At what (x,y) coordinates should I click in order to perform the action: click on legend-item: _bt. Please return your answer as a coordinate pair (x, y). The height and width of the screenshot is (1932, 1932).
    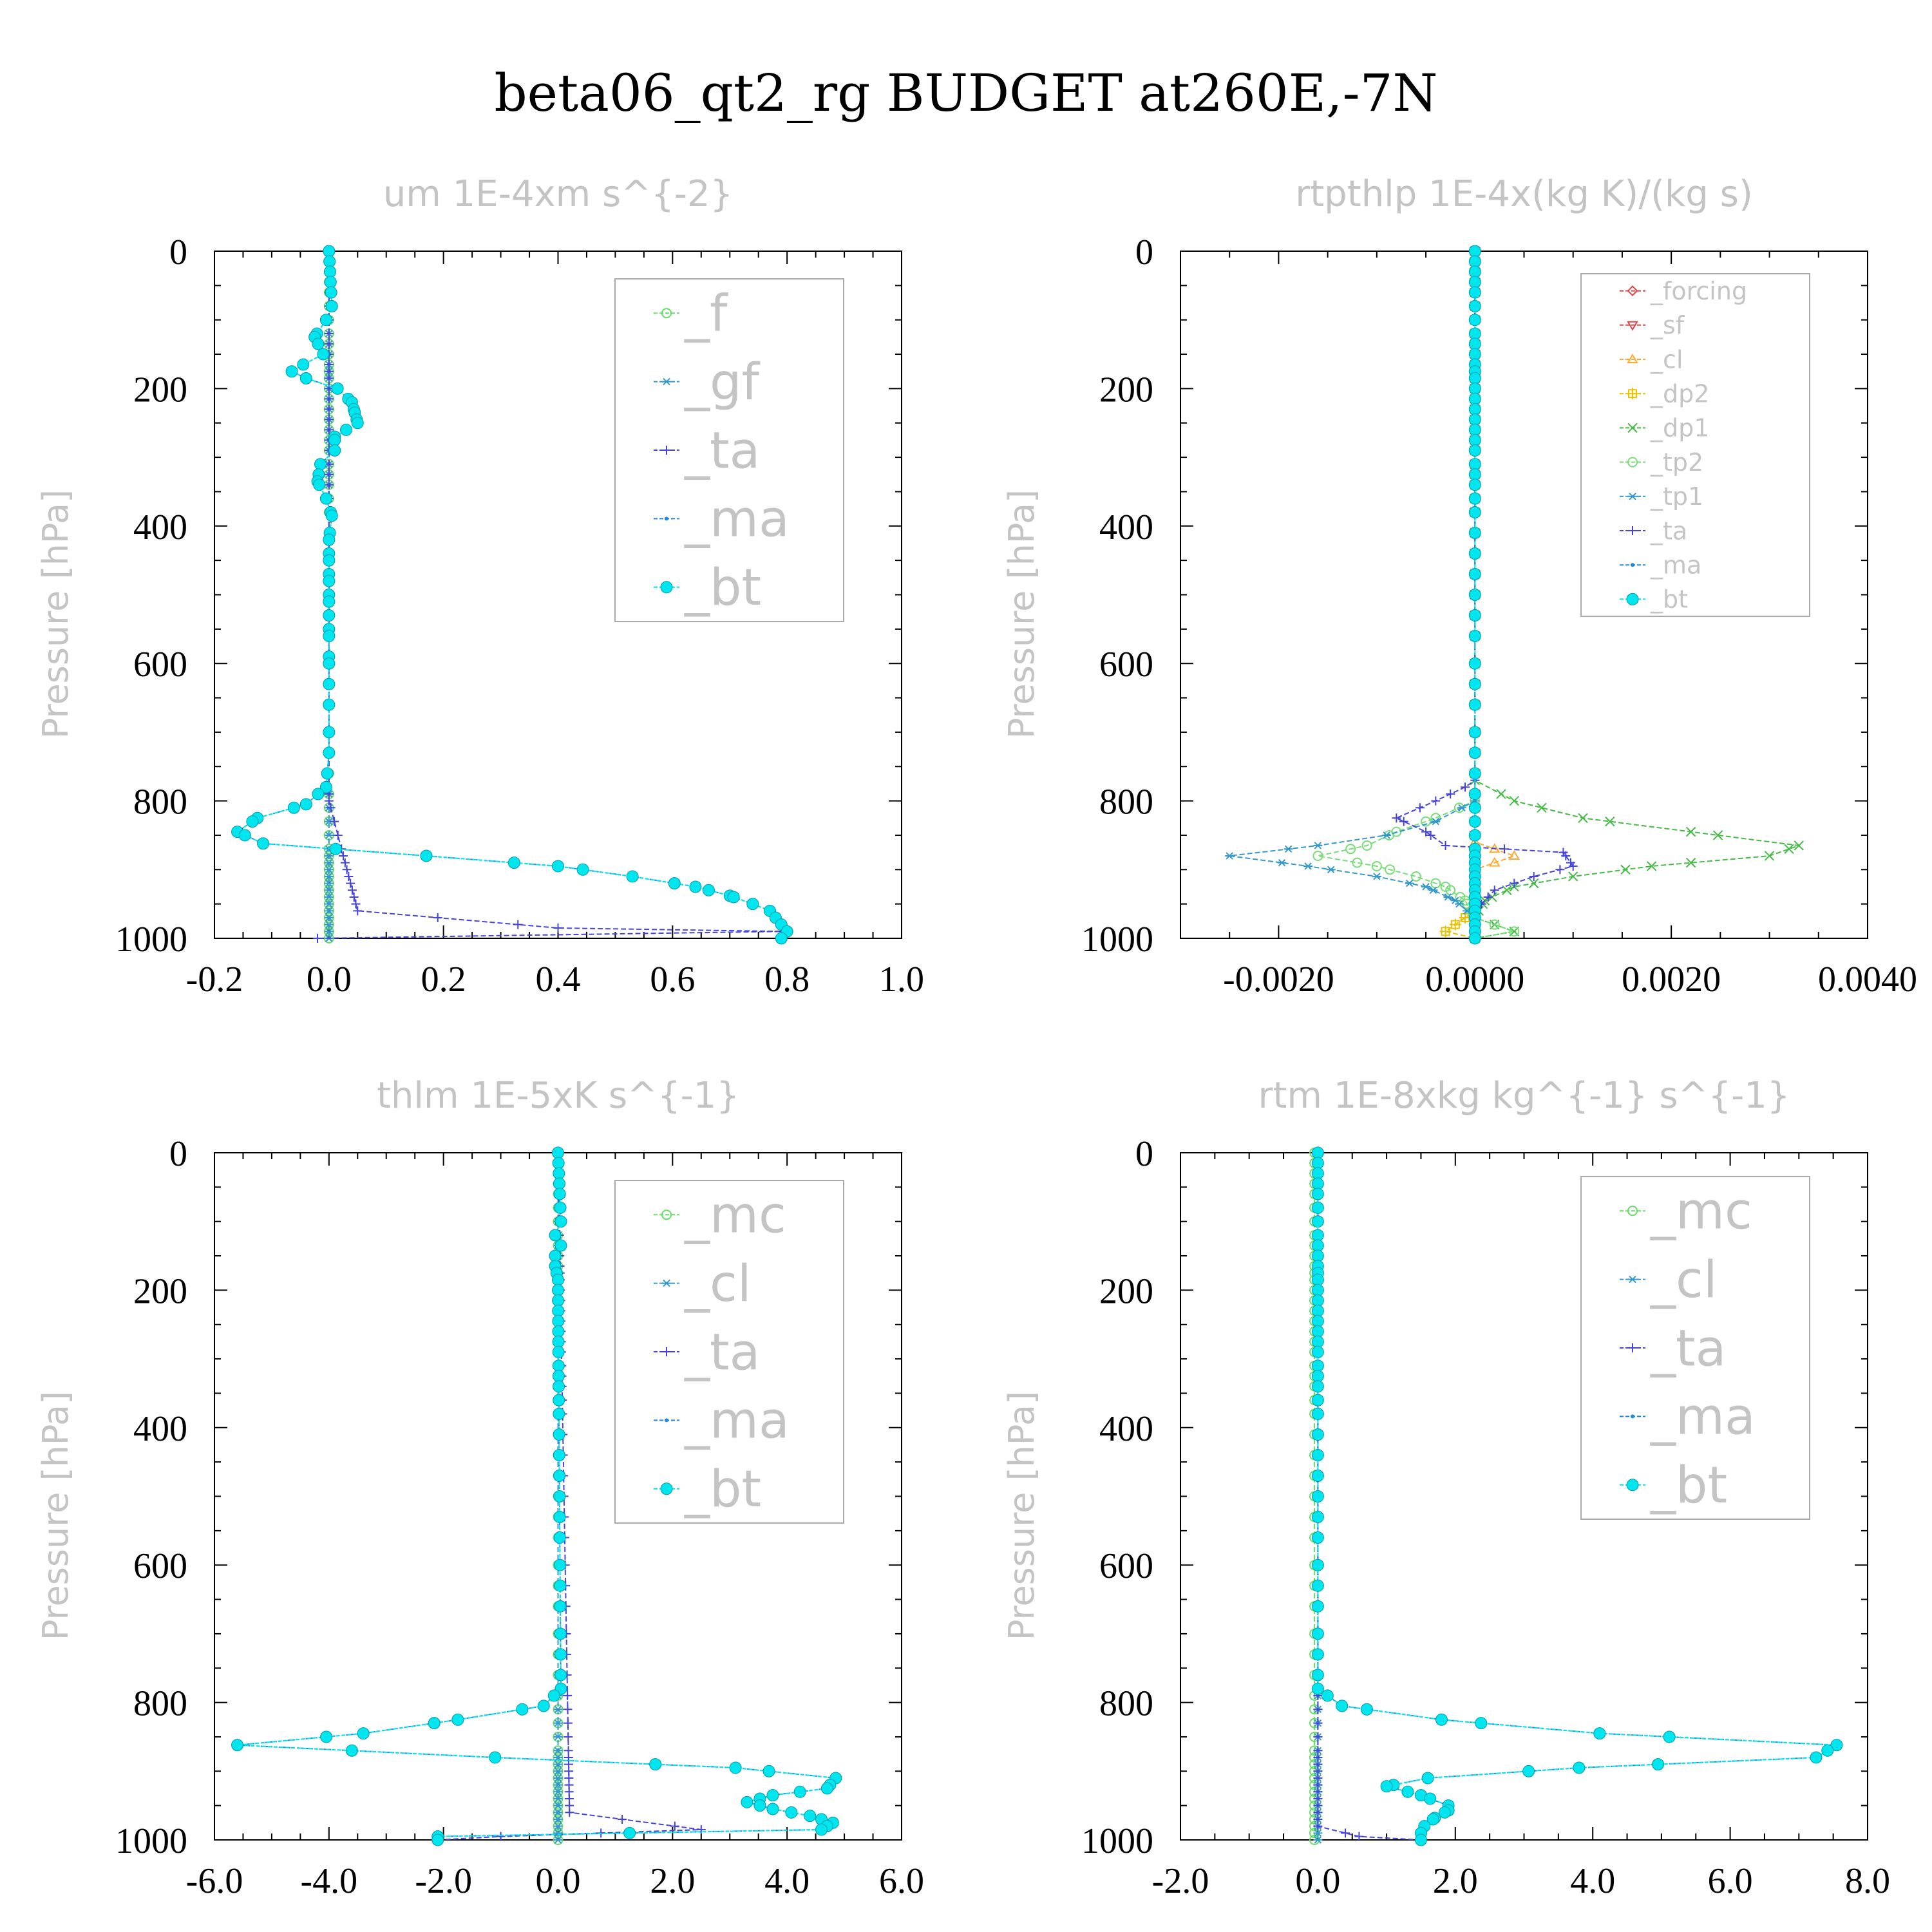
    Looking at the image, I should click on (1654, 599).